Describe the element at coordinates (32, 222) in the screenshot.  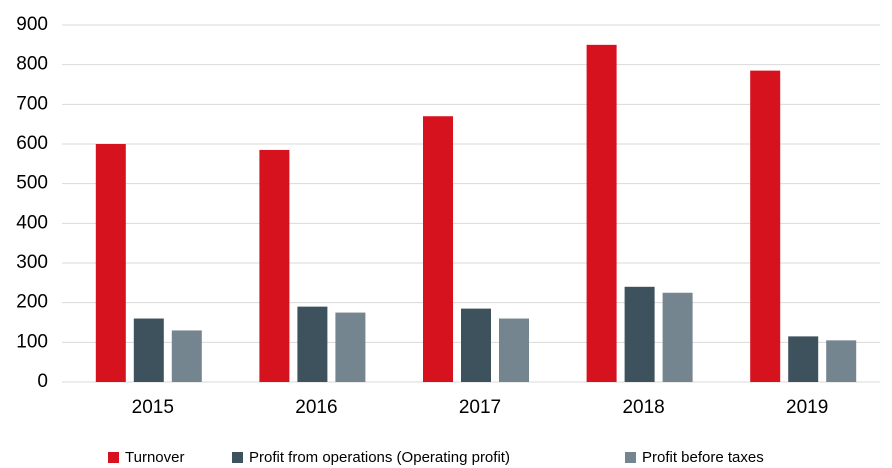
I see `y-tick-label: 400` at that location.